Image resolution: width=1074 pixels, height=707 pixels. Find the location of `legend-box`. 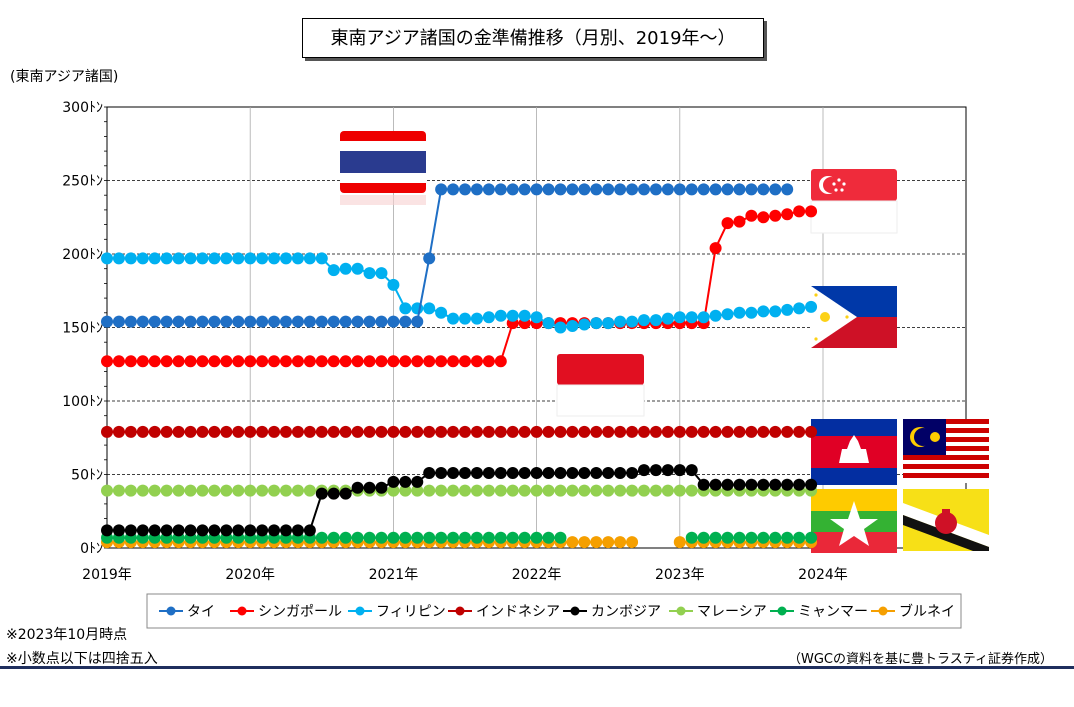

legend-box is located at coordinates (554, 611).